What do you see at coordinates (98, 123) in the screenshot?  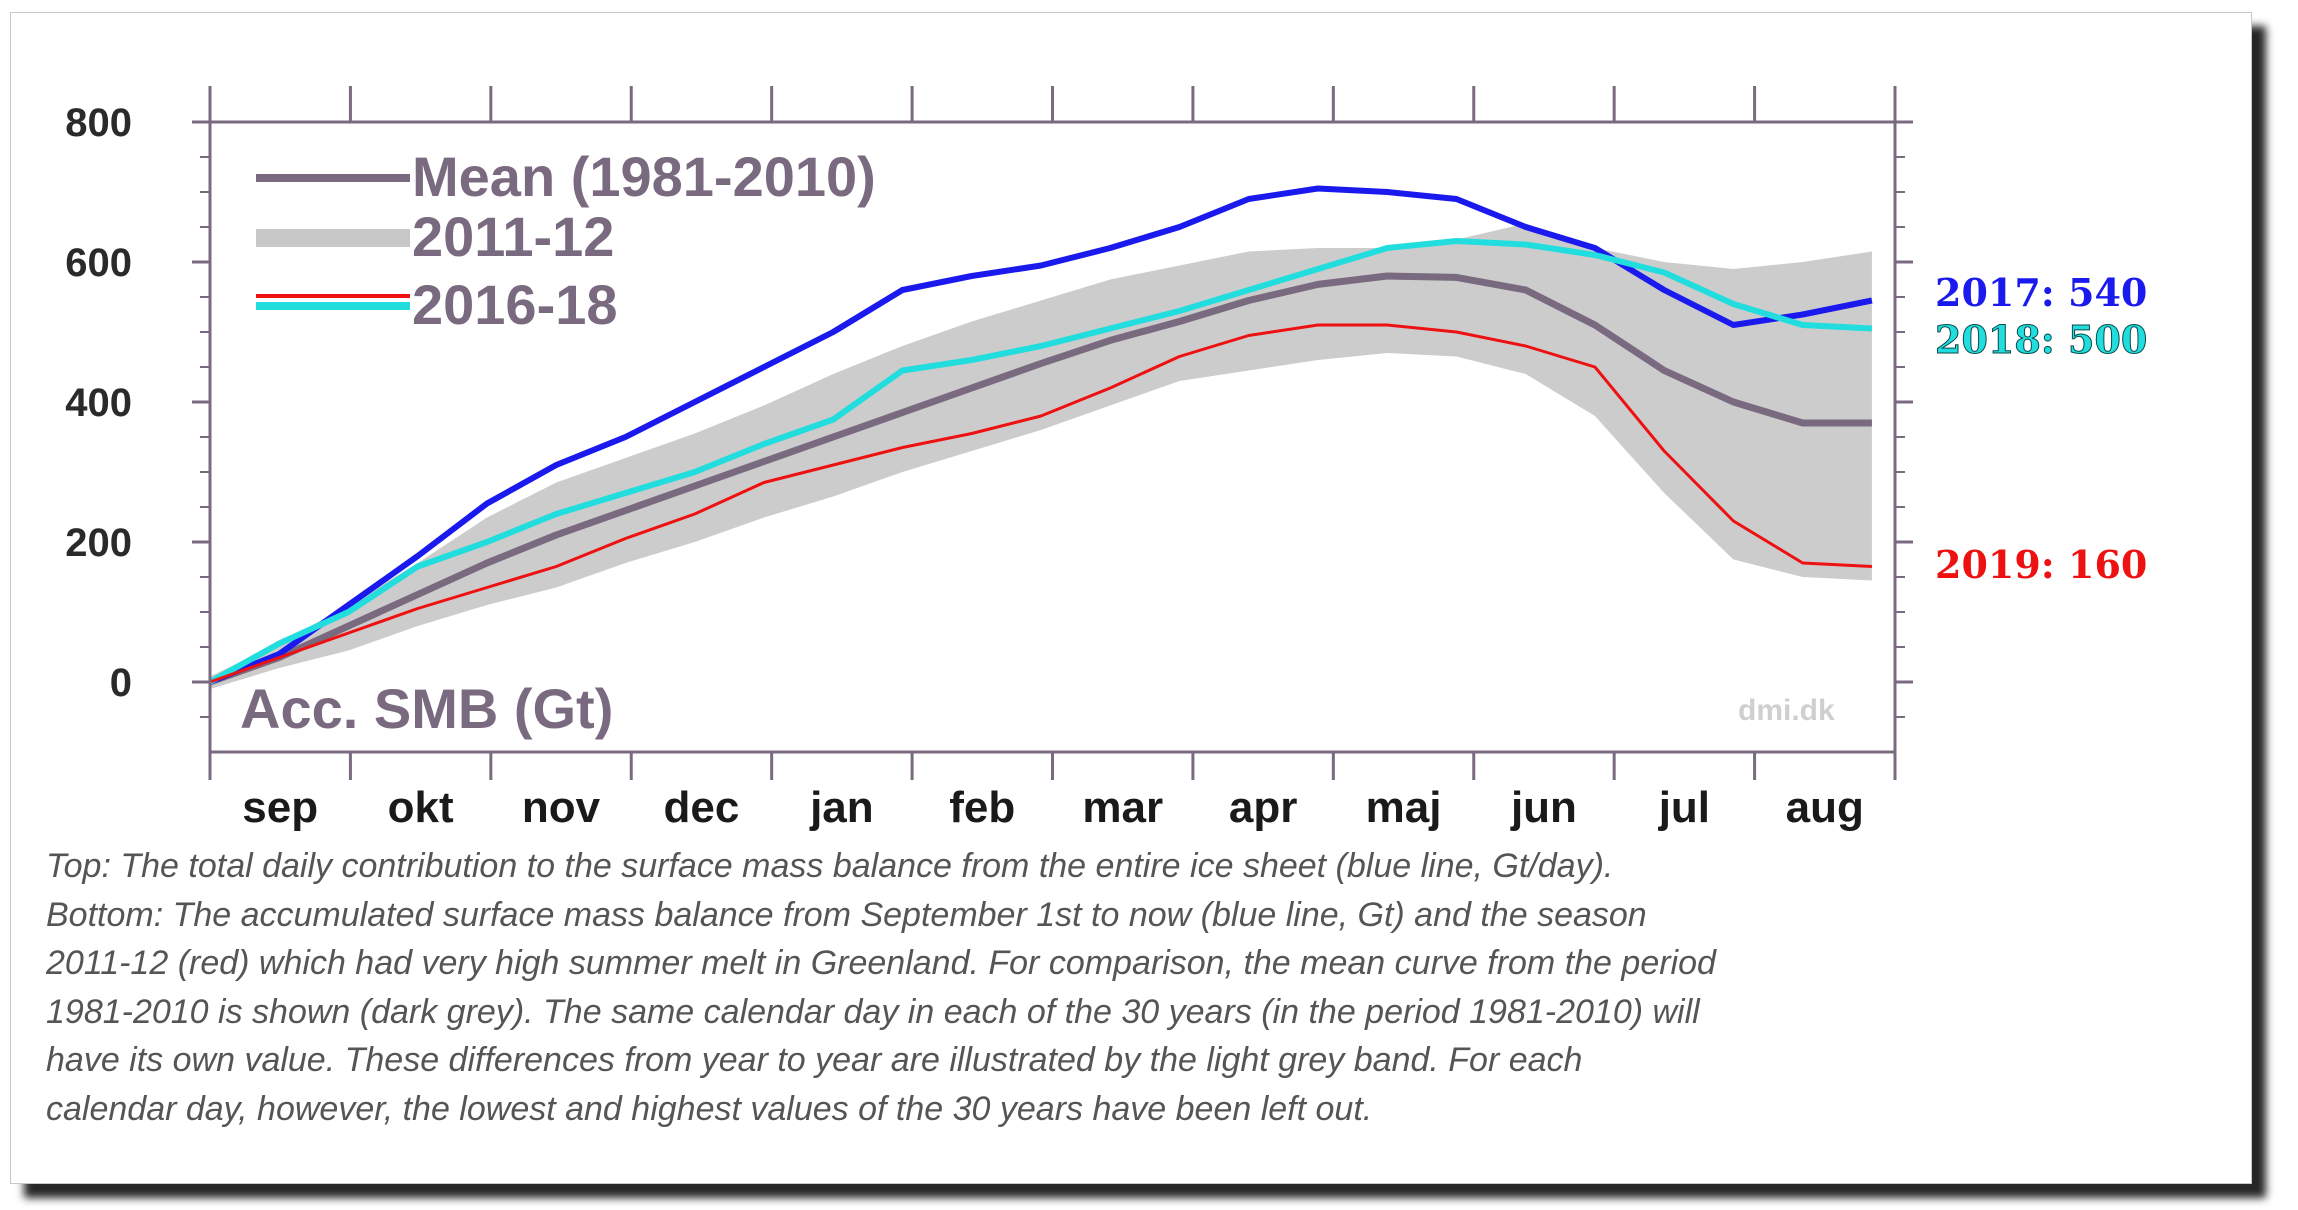 I see `y-tick-label: 800` at bounding box center [98, 123].